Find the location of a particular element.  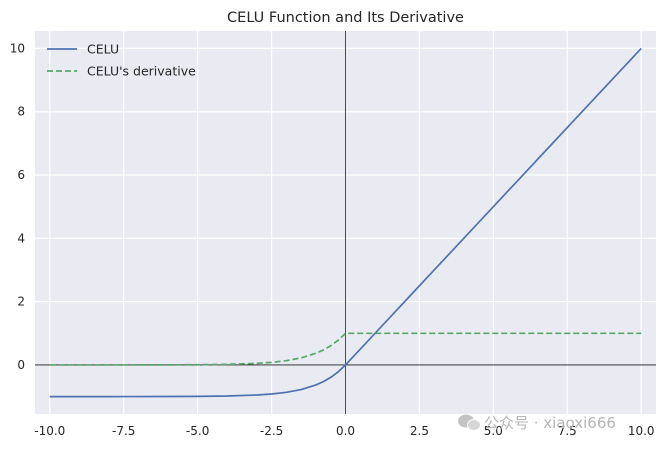

wechat-icon is located at coordinates (469, 422).